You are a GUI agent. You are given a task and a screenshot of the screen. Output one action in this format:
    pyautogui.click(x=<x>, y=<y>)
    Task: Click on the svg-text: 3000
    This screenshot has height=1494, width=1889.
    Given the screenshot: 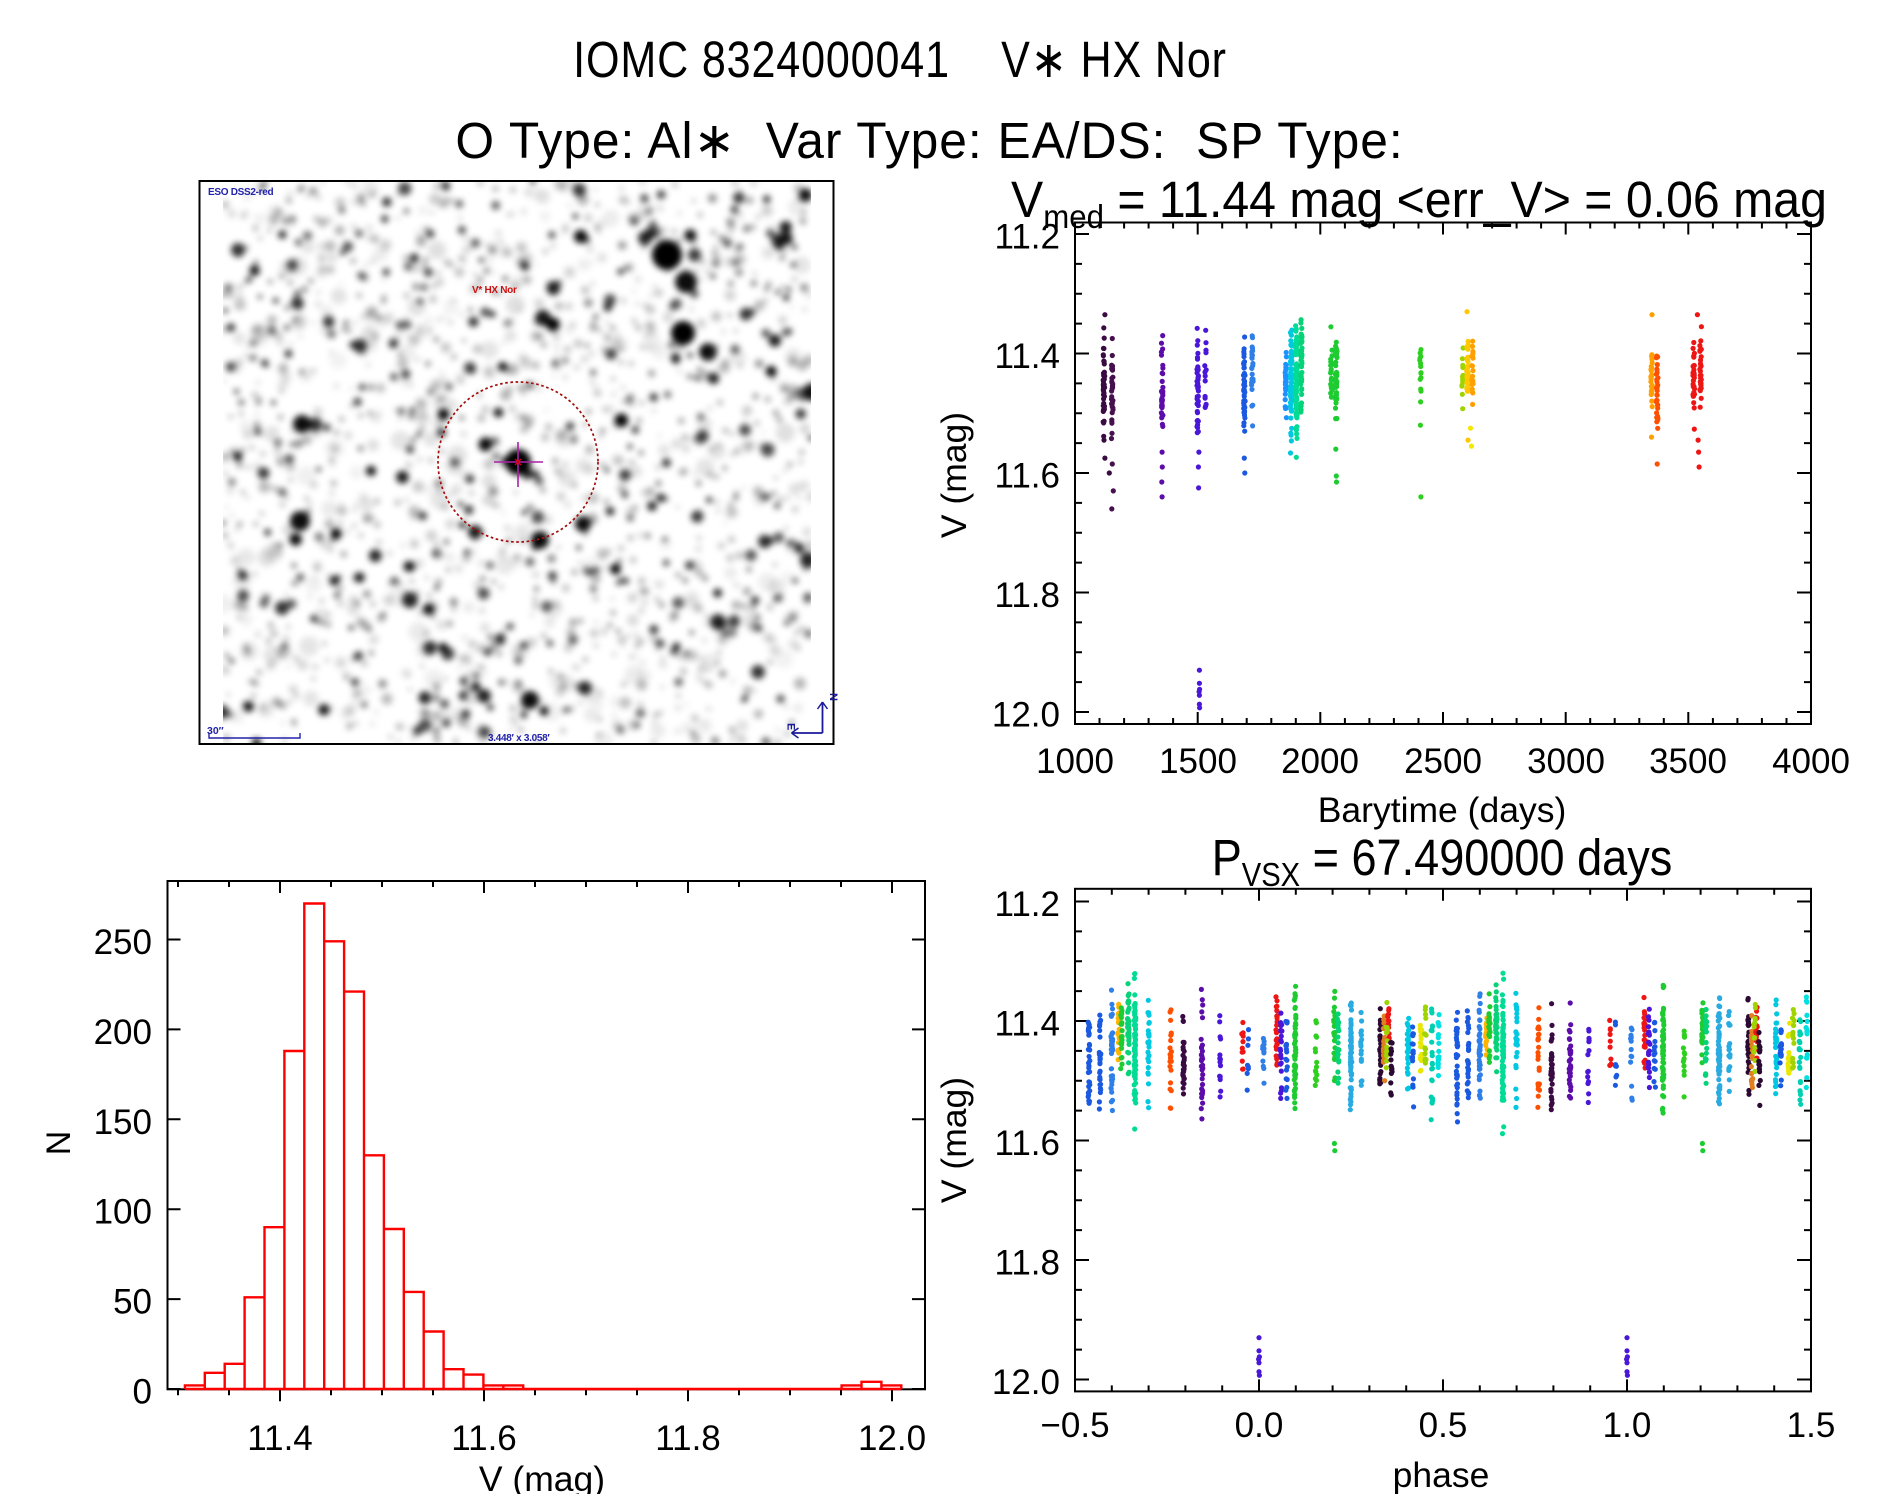 What is the action you would take?
    pyautogui.click(x=1566, y=761)
    